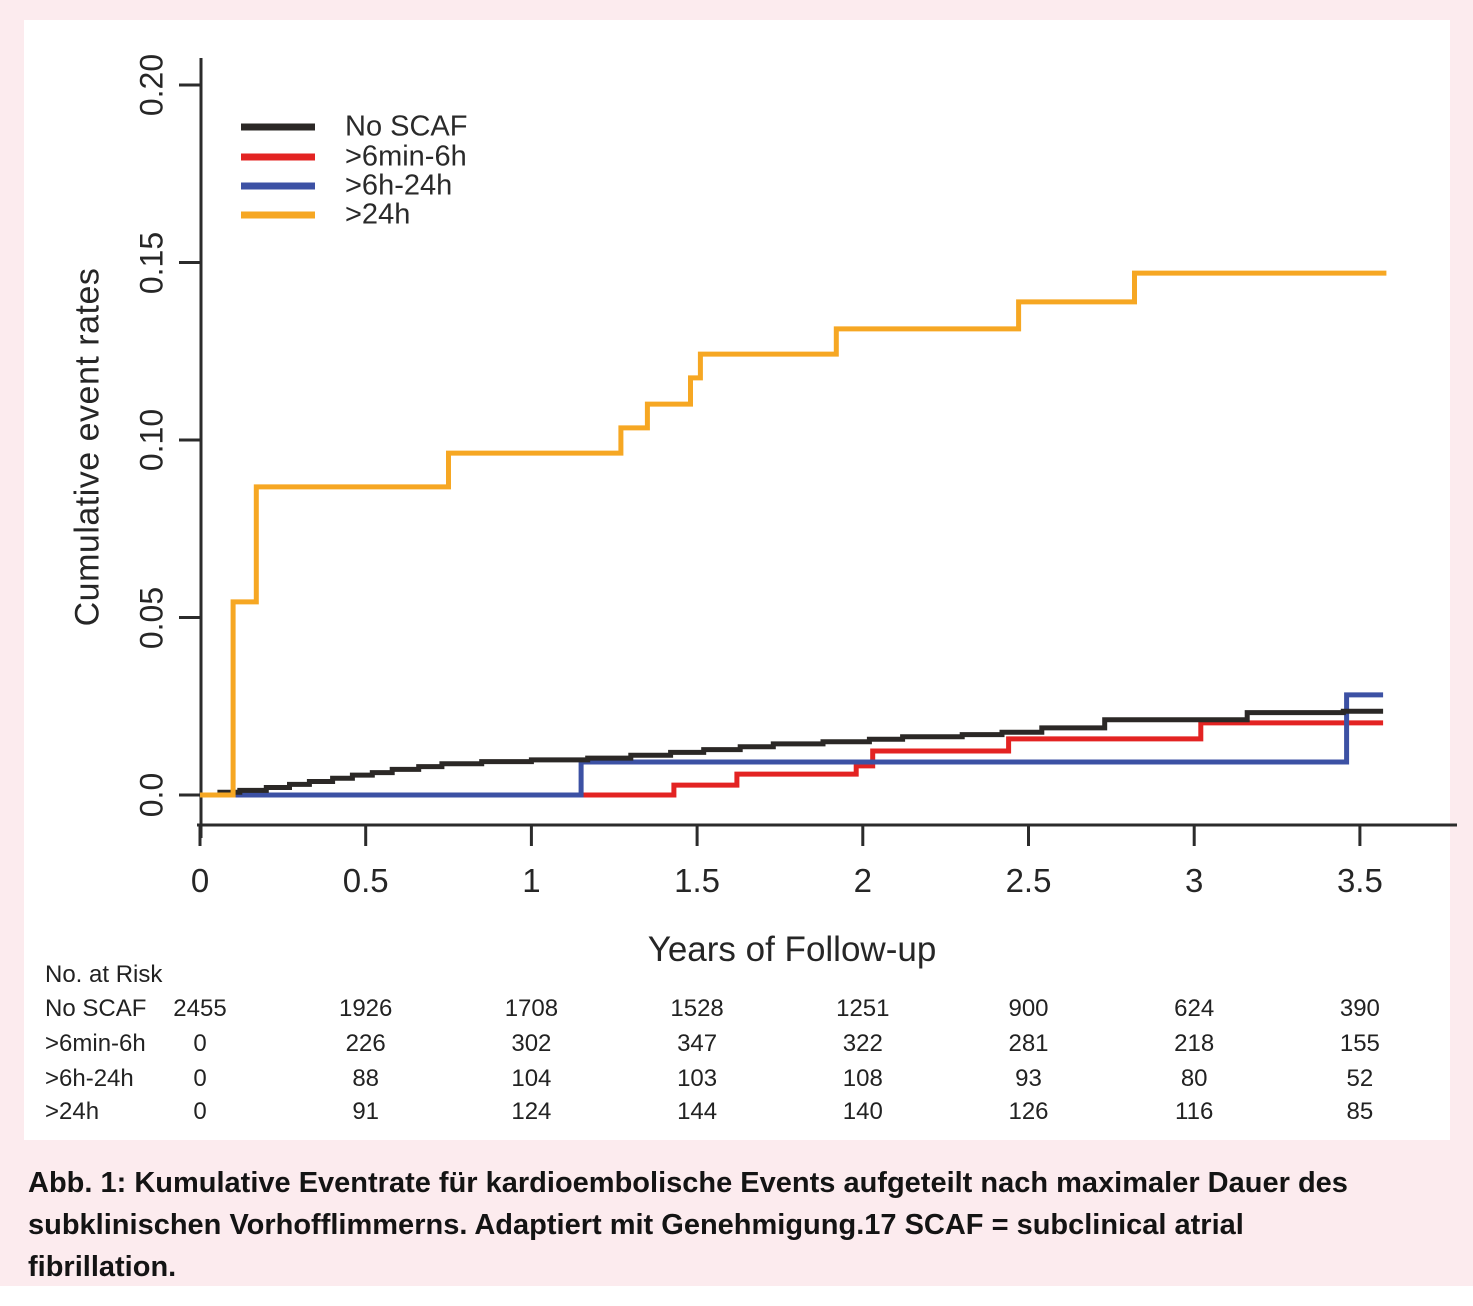  Describe the element at coordinates (531, 1078) in the screenshot. I see `risk-value: 104` at that location.